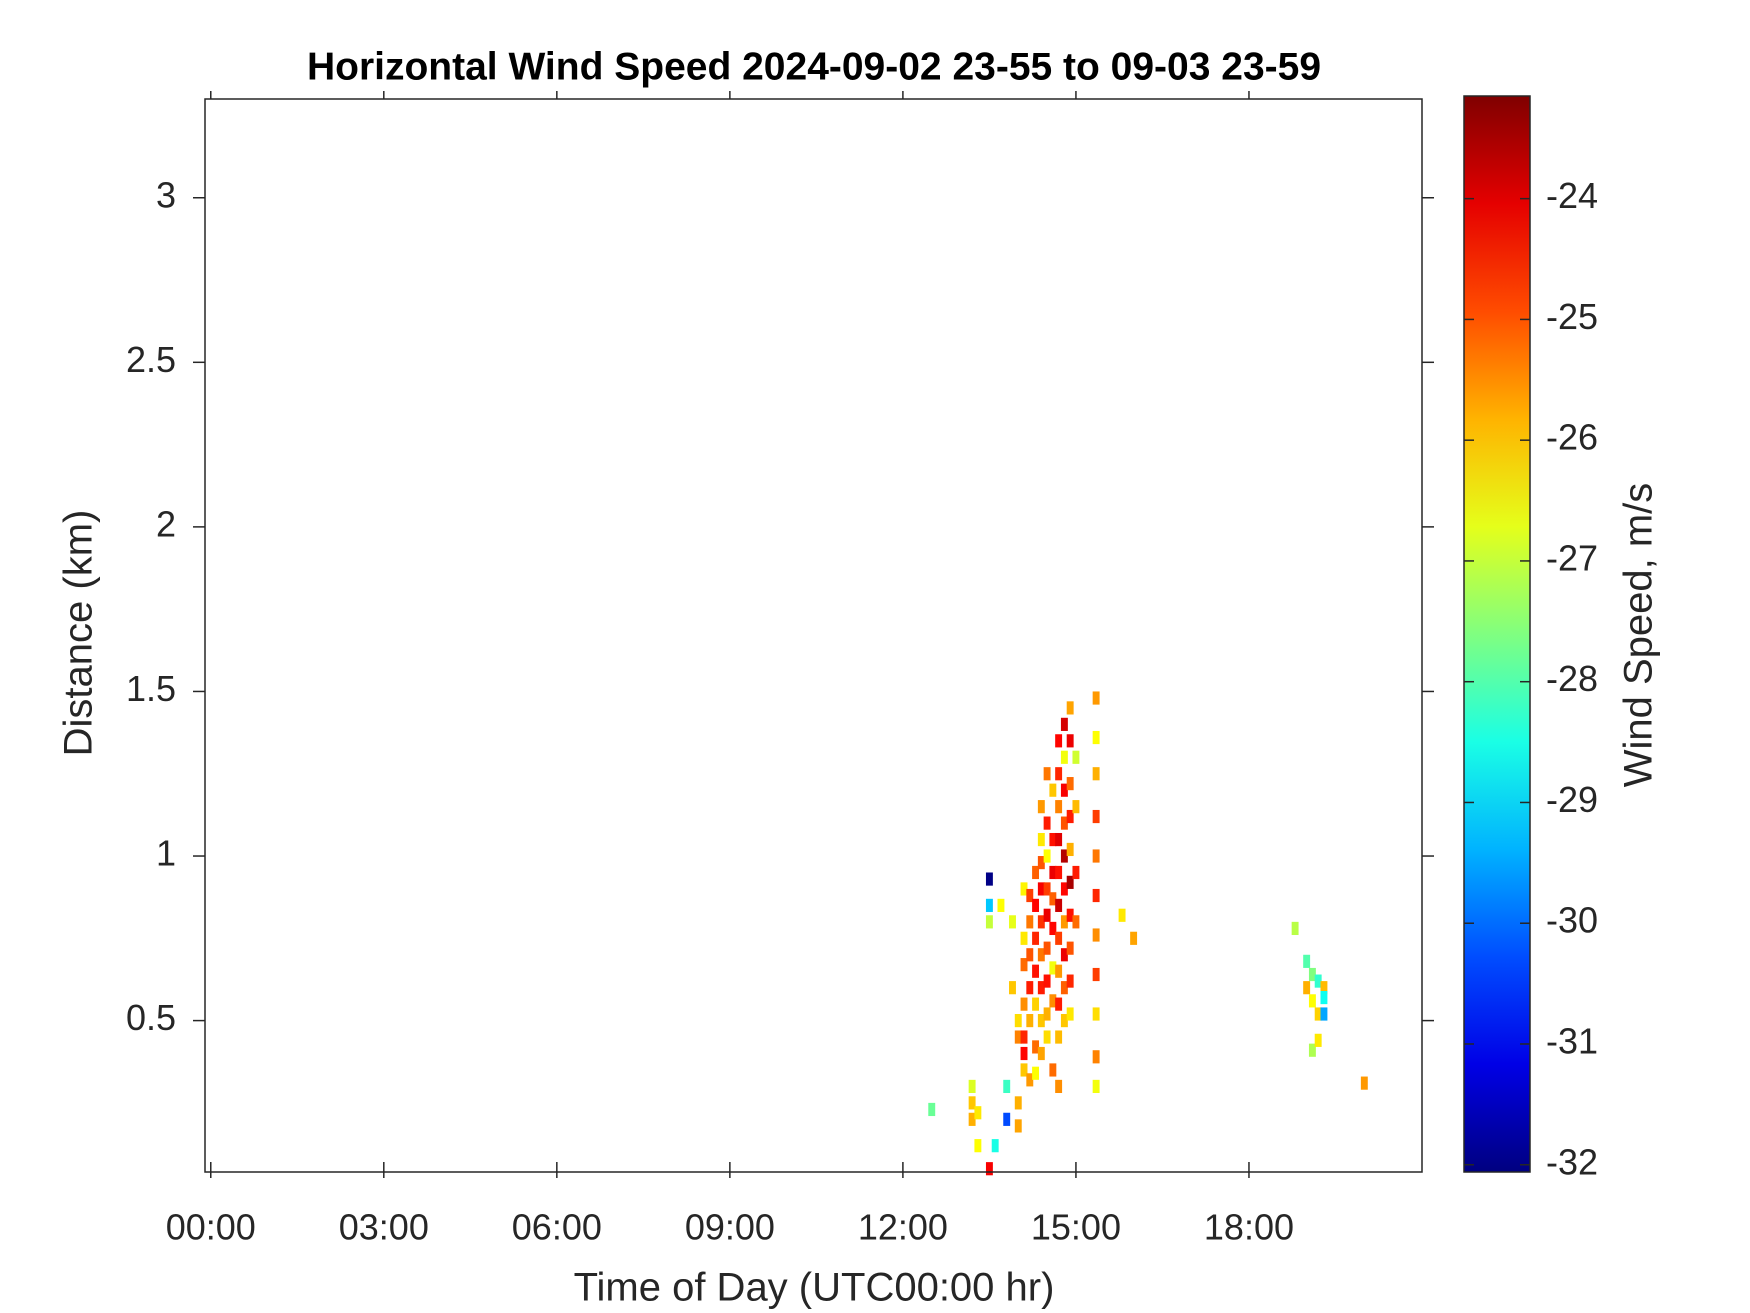  Describe the element at coordinates (1076, 1227) in the screenshot. I see `x-tick-label: 15:00` at that location.